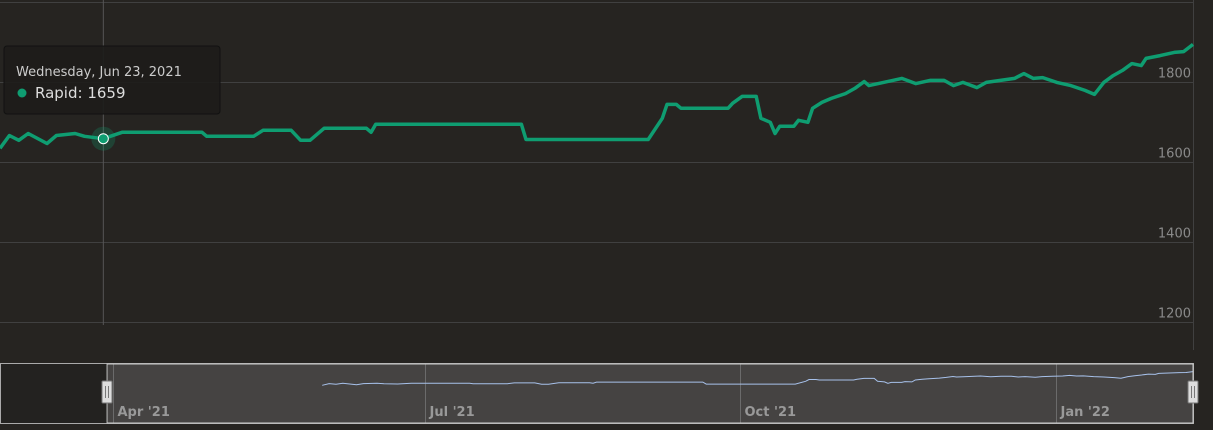 This screenshot has width=1213, height=430. Describe the element at coordinates (1174, 74) in the screenshot. I see `y-tick-label: 1800` at that location.